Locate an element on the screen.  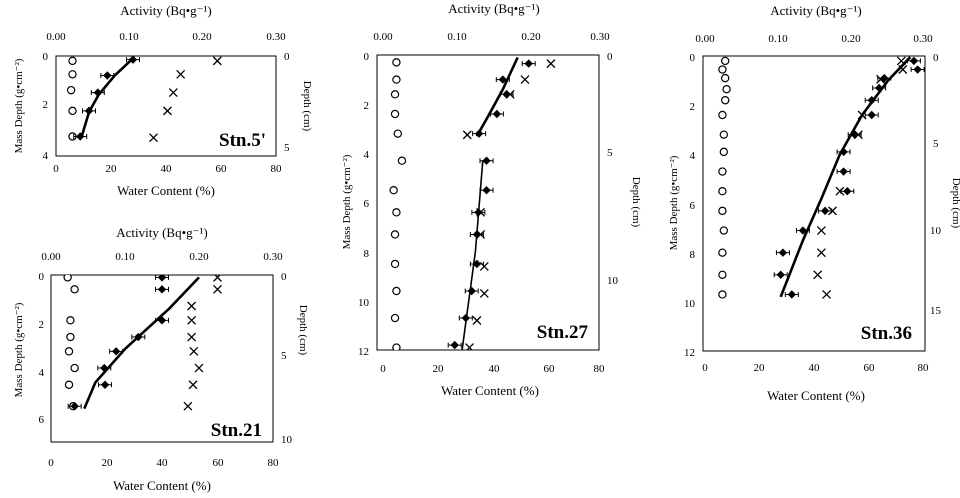
depth-ticks: 0 5 10 is located at coordinates (613, 169).